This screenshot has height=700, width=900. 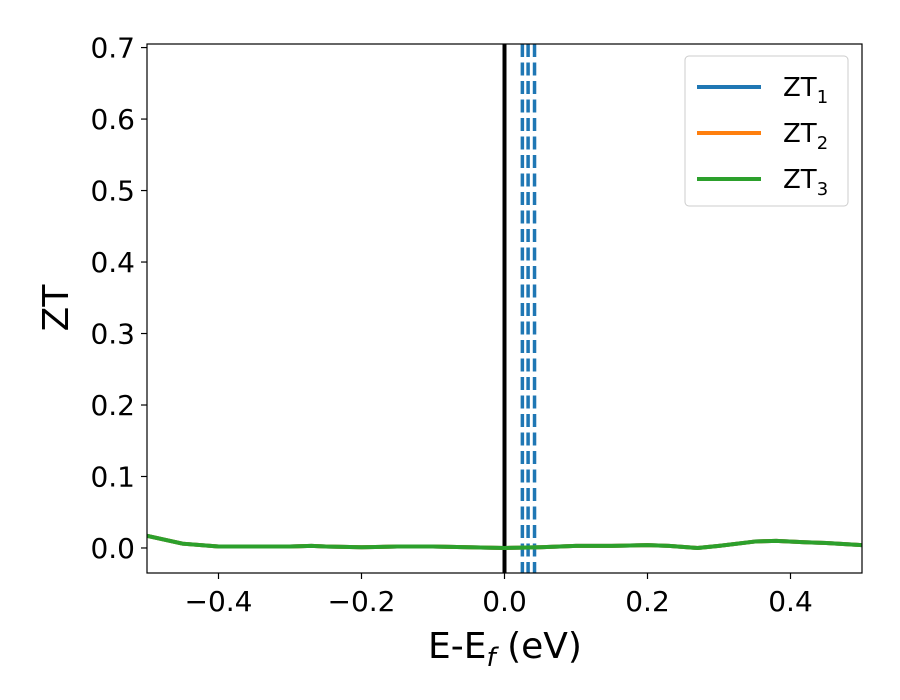 I want to click on x-tick-label: 0.0, so click(x=504, y=601).